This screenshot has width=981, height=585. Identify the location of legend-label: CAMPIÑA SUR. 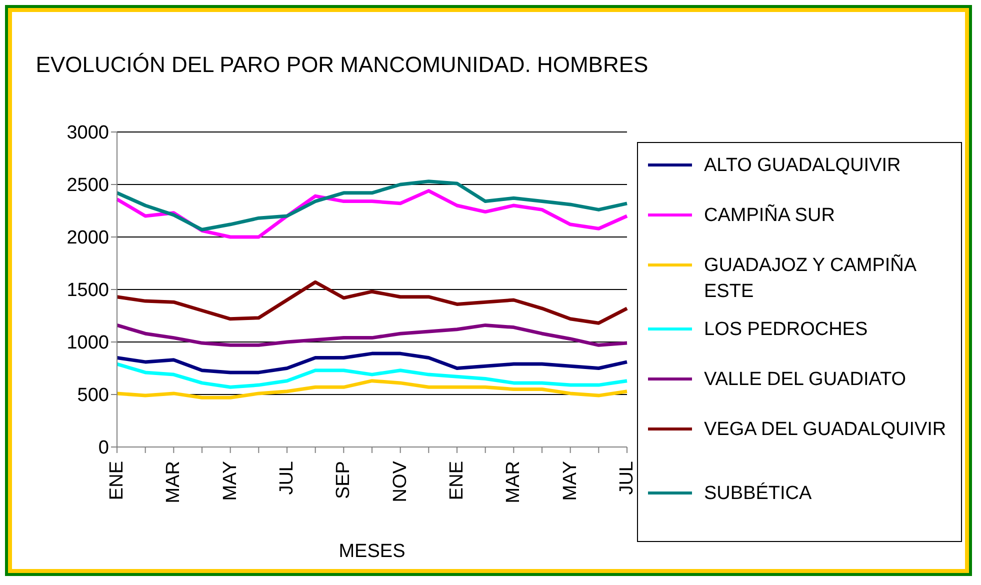
(769, 215).